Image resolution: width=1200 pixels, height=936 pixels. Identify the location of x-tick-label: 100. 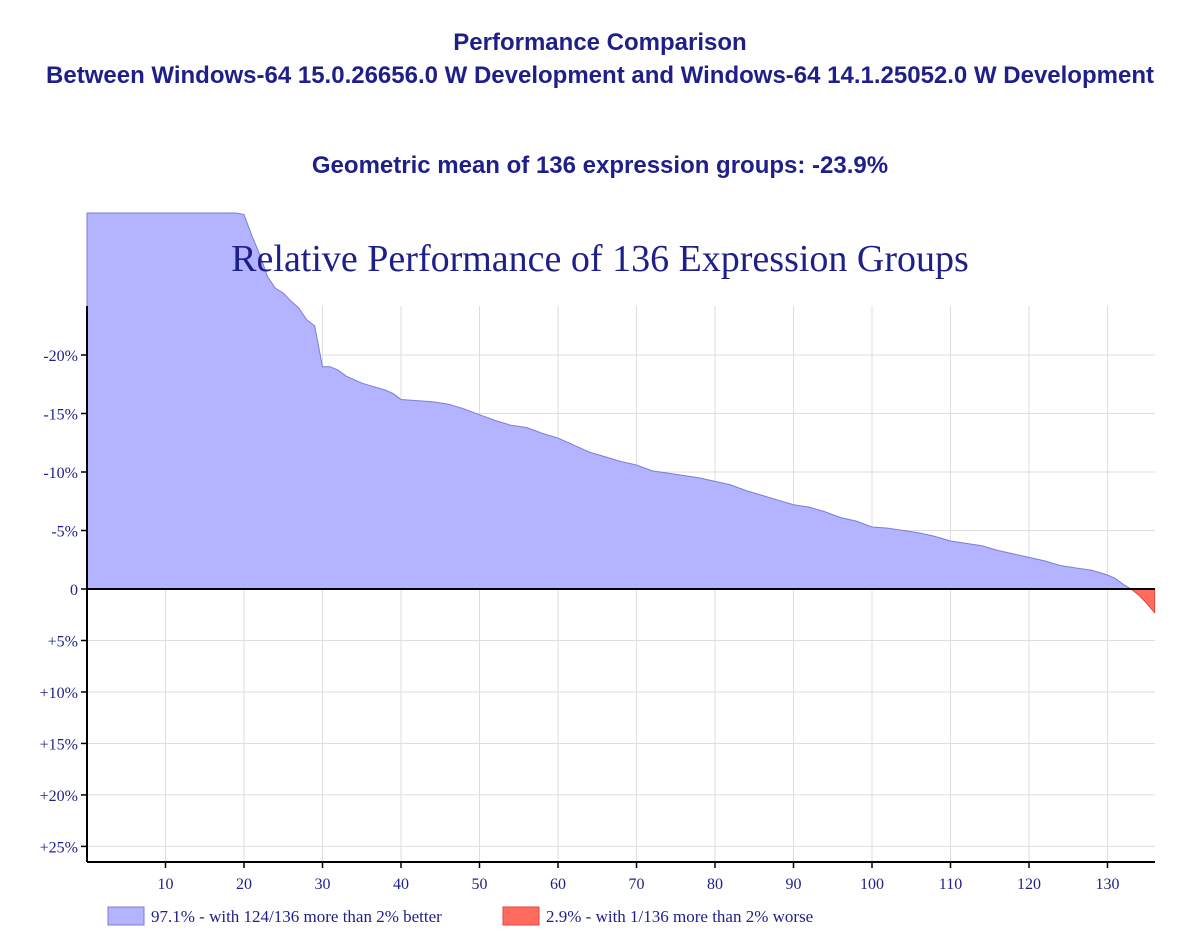
(872, 884).